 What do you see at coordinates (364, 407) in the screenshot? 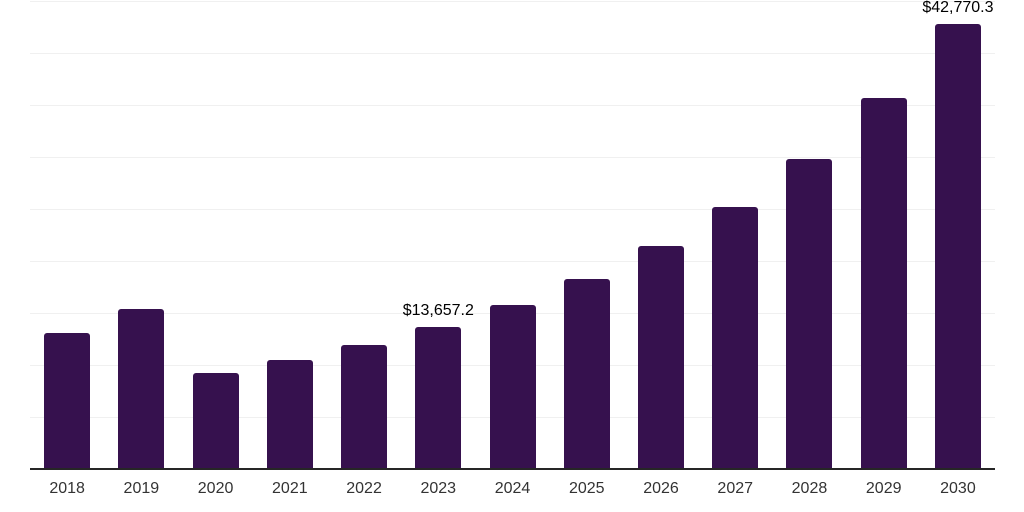
I see `bar-2022` at bounding box center [364, 407].